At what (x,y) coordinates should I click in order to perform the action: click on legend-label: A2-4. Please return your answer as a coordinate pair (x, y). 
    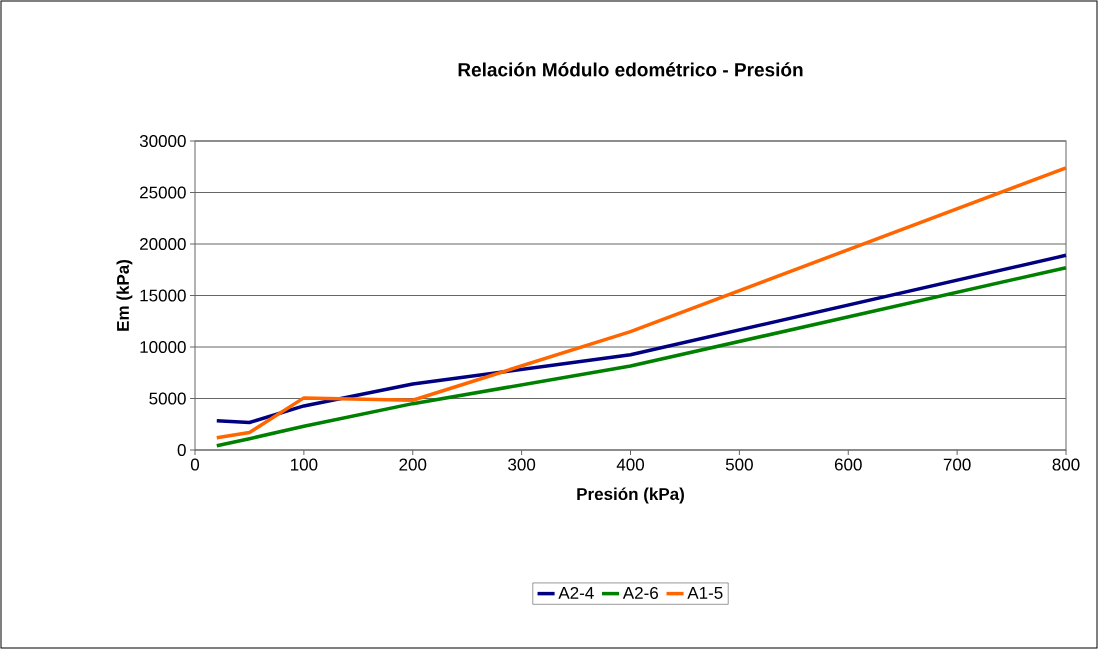
    Looking at the image, I should click on (576, 592).